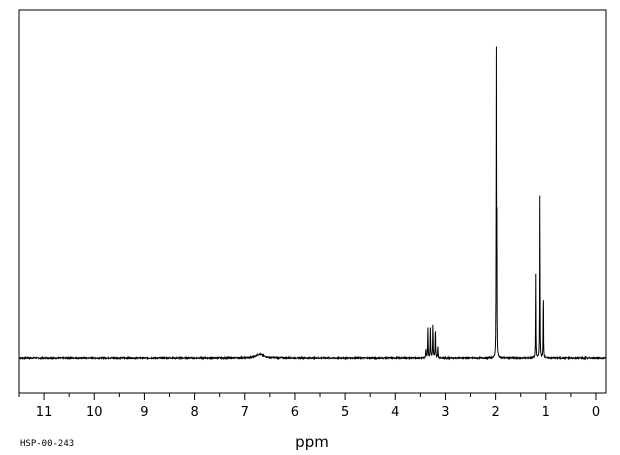  What do you see at coordinates (596, 412) in the screenshot?
I see `tick-label: 0` at bounding box center [596, 412].